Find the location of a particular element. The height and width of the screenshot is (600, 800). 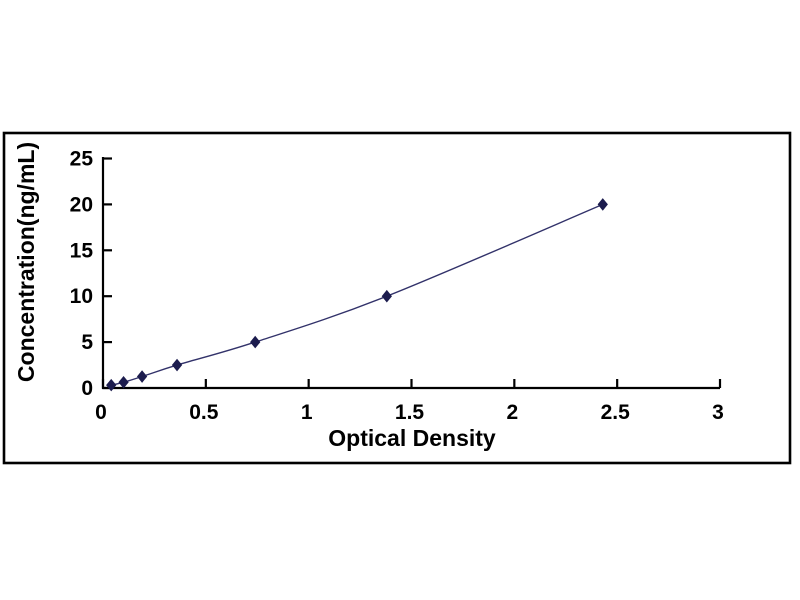

x-axis-ticks: 0 0.5 1 1.5 2 2.5 3 is located at coordinates (409, 401).